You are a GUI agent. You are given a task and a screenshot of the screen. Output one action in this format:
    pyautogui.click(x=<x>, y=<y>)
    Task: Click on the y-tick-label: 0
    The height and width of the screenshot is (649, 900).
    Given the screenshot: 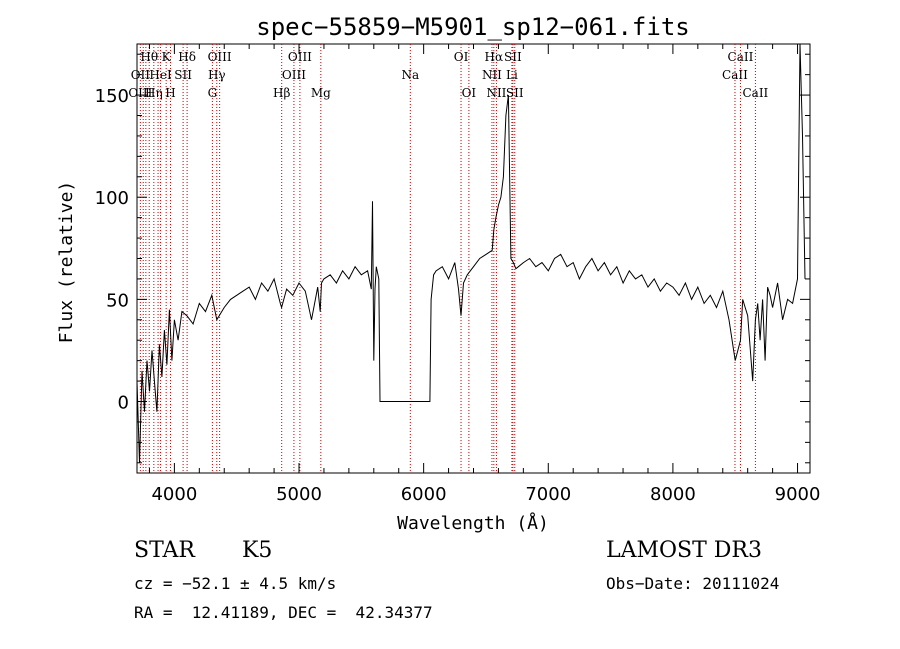 What is the action you would take?
    pyautogui.click(x=123, y=403)
    